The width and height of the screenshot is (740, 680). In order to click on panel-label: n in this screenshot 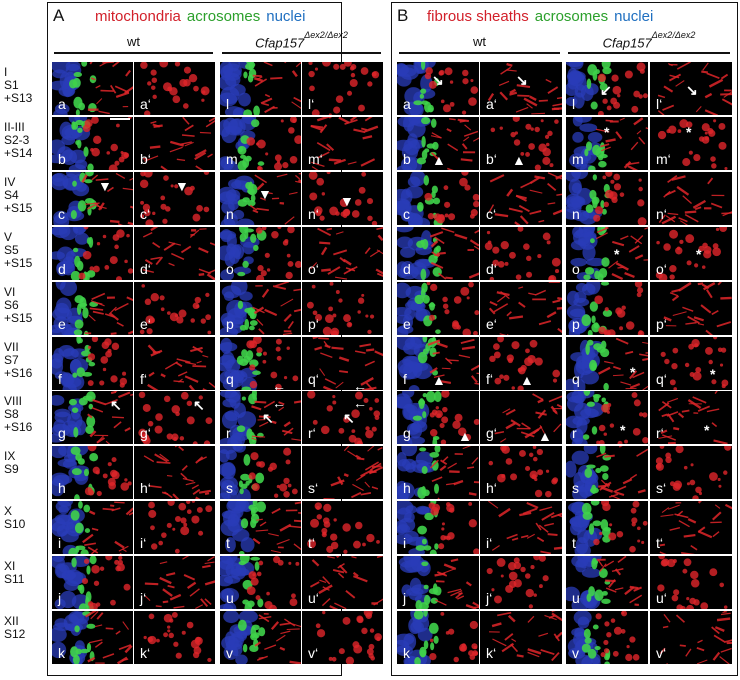, I will do `click(576, 213)`.